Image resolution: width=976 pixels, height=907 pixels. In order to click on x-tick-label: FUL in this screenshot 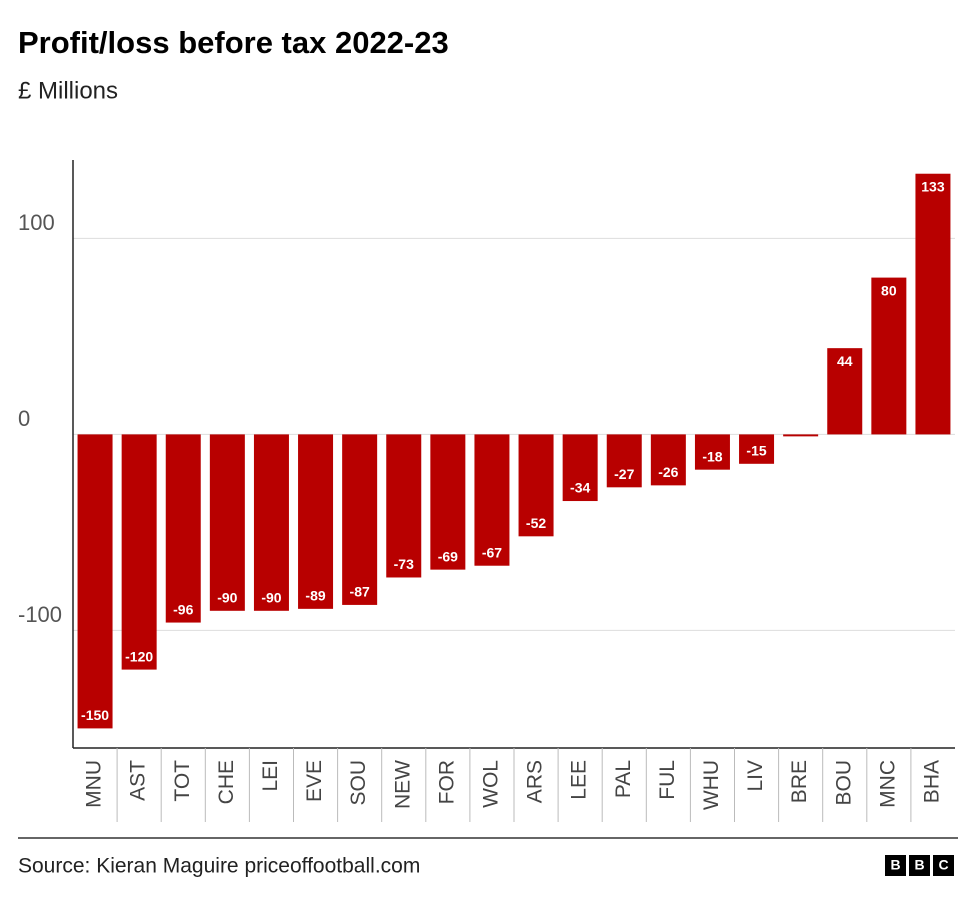, I will do `click(667, 780)`.